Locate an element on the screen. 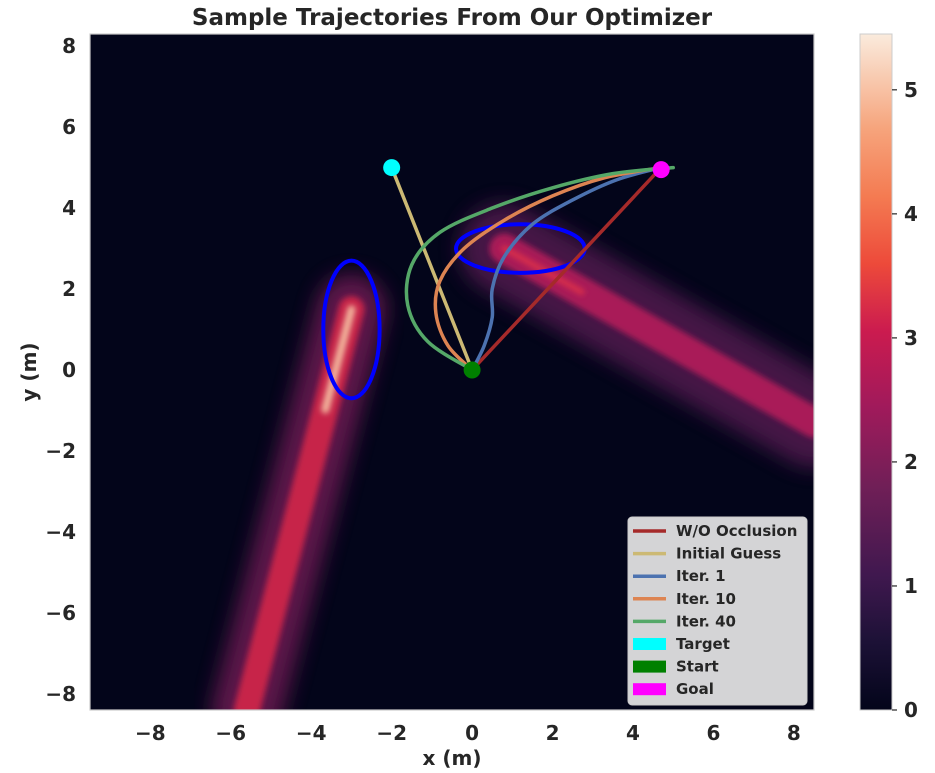  marker-goal is located at coordinates (661, 170).